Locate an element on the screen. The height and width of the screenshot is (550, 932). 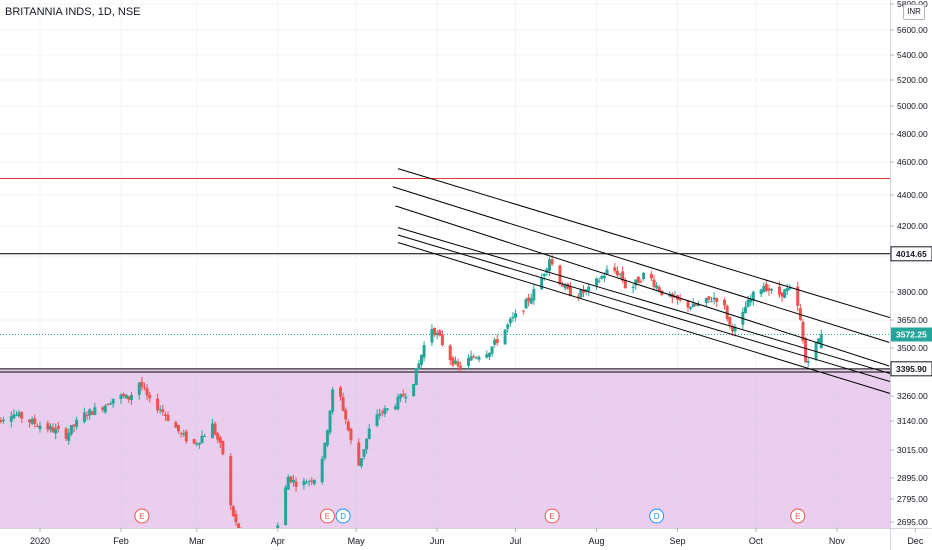
price-axis-label: 3572.25 is located at coordinates (911, 335).